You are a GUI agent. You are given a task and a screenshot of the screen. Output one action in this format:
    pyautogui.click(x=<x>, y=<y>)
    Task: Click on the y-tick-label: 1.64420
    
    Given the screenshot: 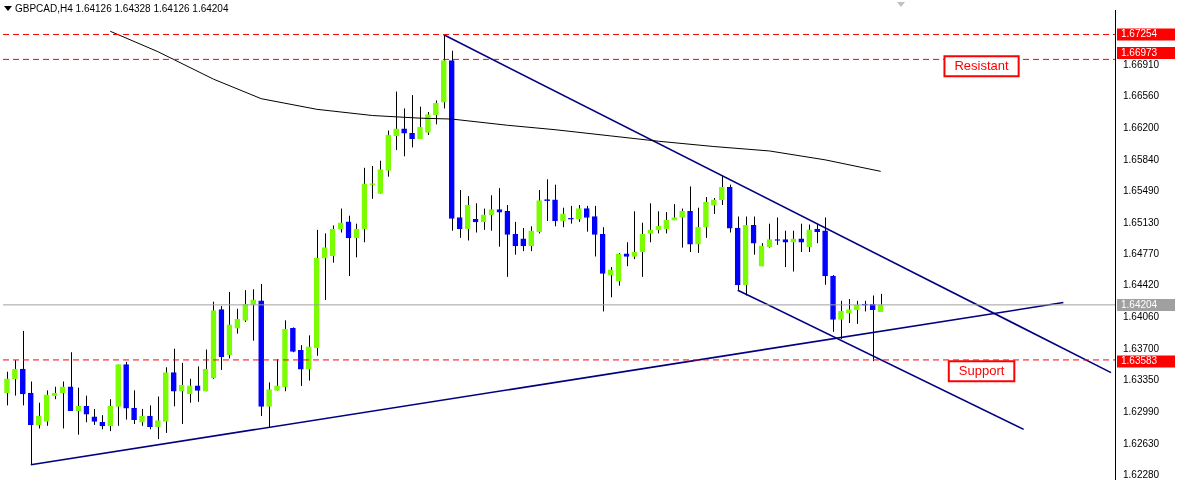 What is the action you would take?
    pyautogui.click(x=1141, y=285)
    